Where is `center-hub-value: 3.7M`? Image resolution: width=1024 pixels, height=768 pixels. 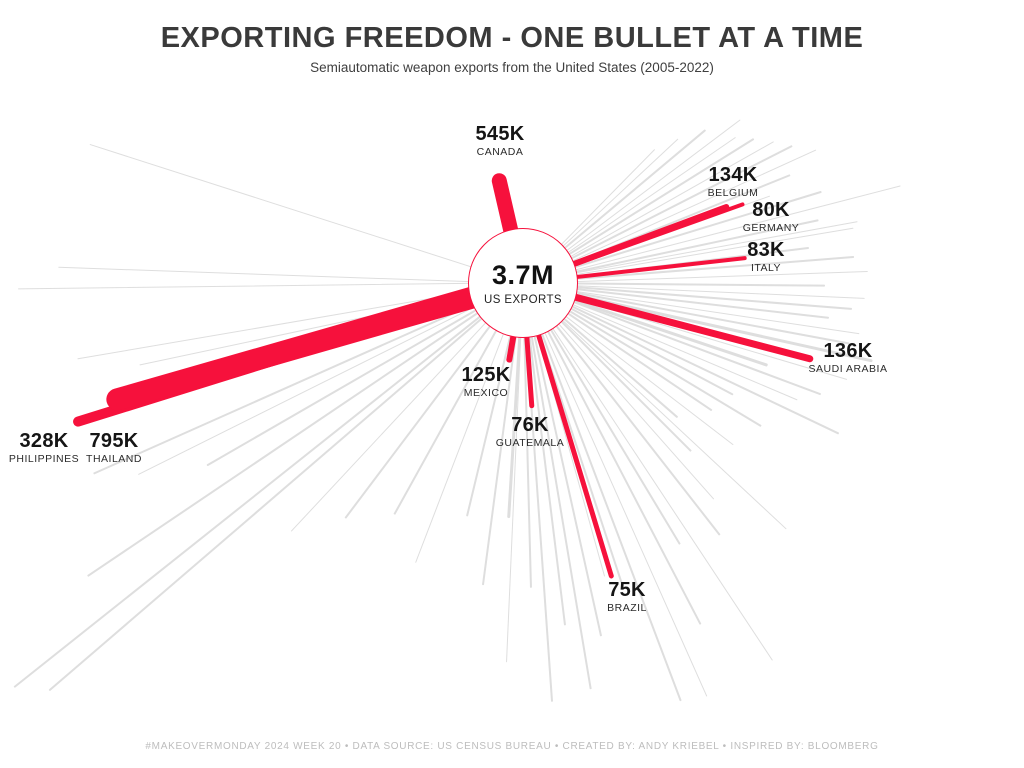
center-hub-value: 3.7M is located at coordinates (523, 275).